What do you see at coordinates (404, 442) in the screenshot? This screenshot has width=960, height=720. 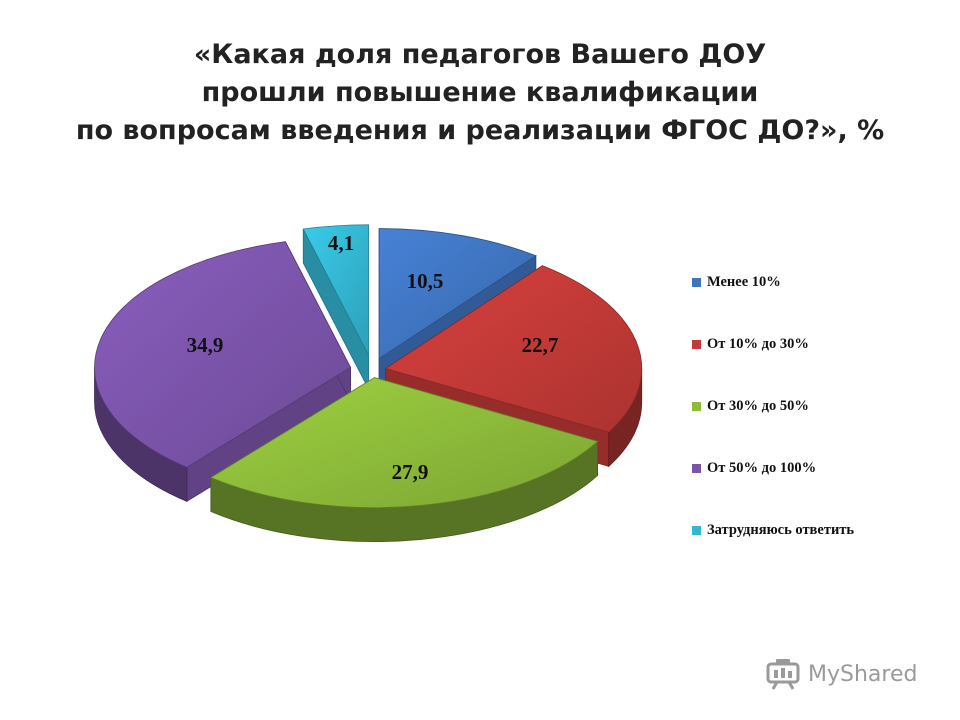 I see `pie-slice-2-top` at bounding box center [404, 442].